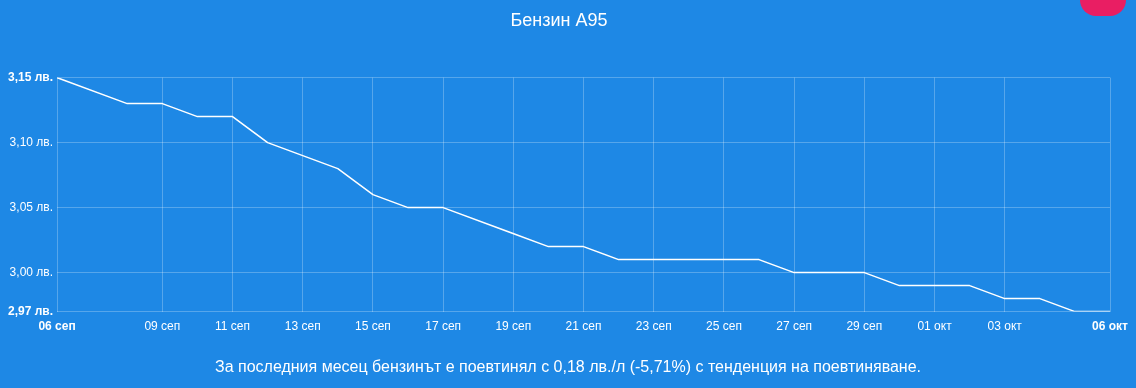 The image size is (1136, 388). I want to click on x-tick-label: 17 сеп, so click(443, 326).